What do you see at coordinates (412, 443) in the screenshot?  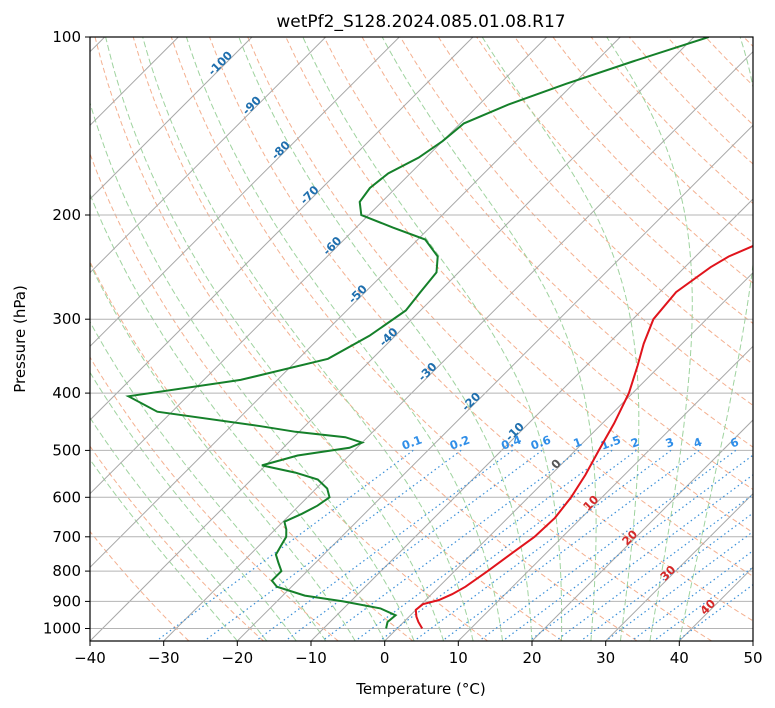 I see `mixing-ratio-label: 0.1` at bounding box center [412, 443].